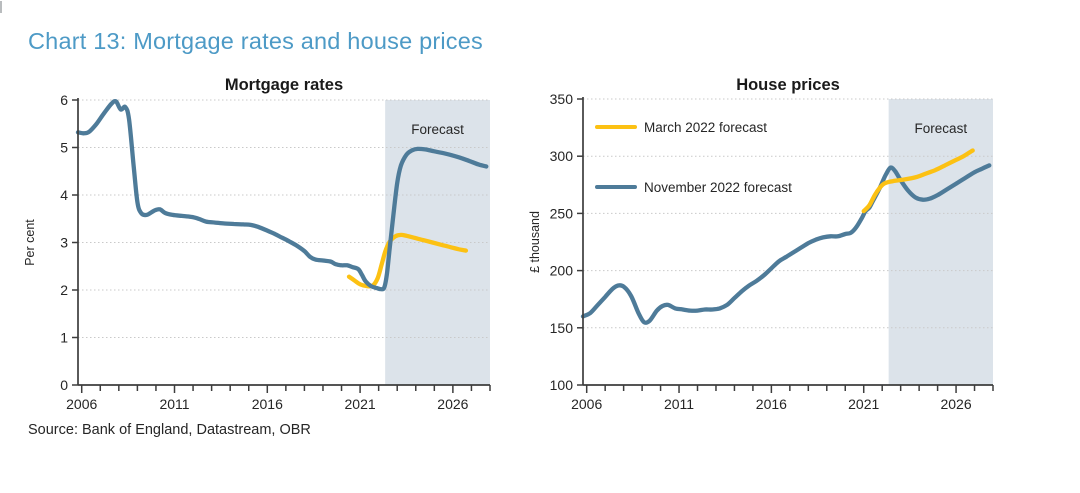 Image resolution: width=1080 pixels, height=493 pixels. I want to click on november-2022-forecast-line, so click(786, 244).